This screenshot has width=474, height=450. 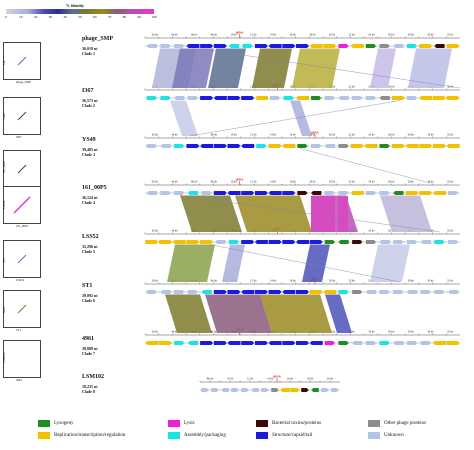 What do you see at coordinates (19, 380) in the screenshot?
I see `dotplot-x-label: 4961` at bounding box center [19, 380].